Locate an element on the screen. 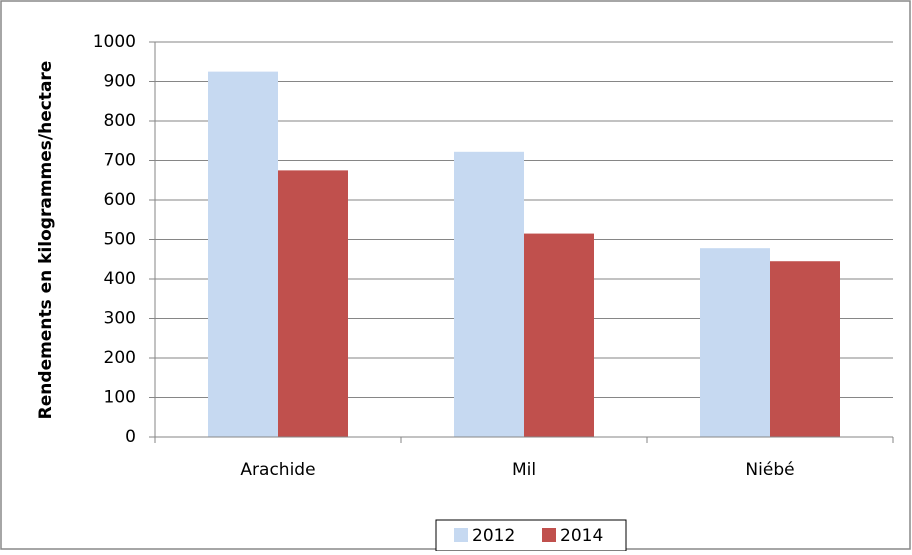 The height and width of the screenshot is (555, 912). y-tick-label: 500 is located at coordinates (120, 240).